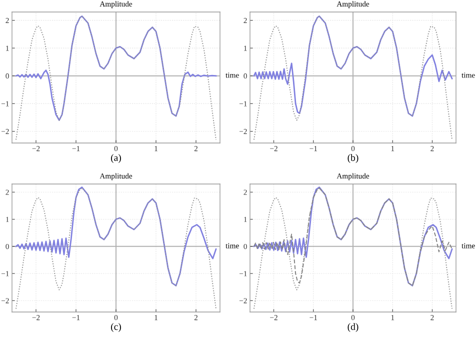  What do you see at coordinates (353, 158) in the screenshot?
I see `text: (b)` at bounding box center [353, 158].